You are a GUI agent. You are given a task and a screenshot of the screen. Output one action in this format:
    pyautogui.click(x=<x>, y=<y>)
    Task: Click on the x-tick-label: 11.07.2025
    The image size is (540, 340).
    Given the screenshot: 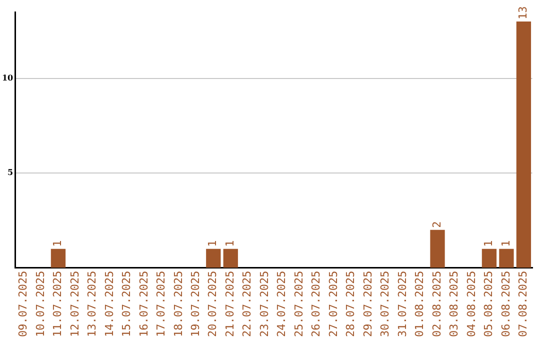 What is the action you would take?
    pyautogui.click(x=57, y=304)
    